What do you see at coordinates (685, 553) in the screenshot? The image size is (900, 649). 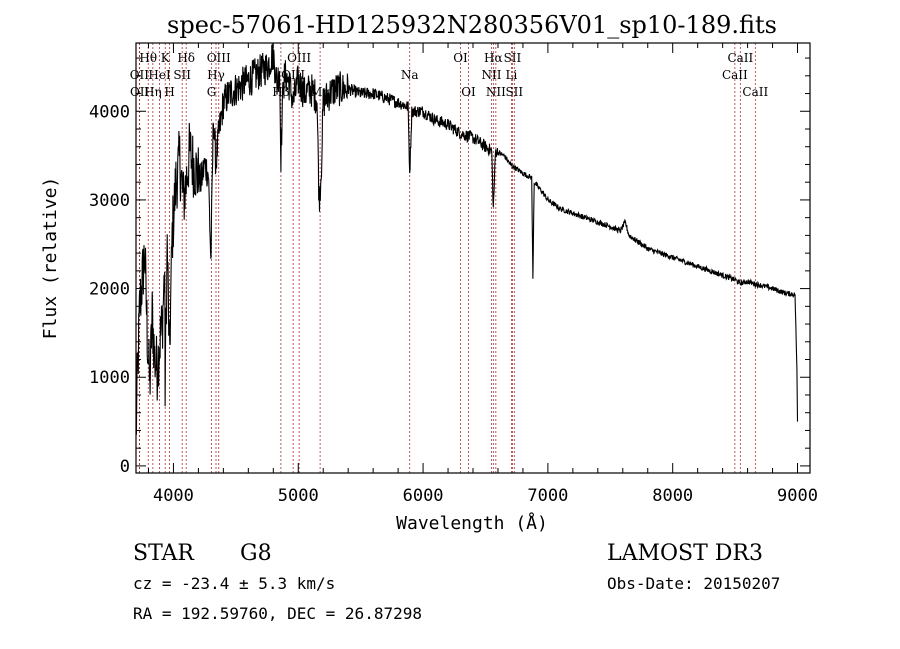 I see `survey-name: LAMOST DR3` at bounding box center [685, 553].